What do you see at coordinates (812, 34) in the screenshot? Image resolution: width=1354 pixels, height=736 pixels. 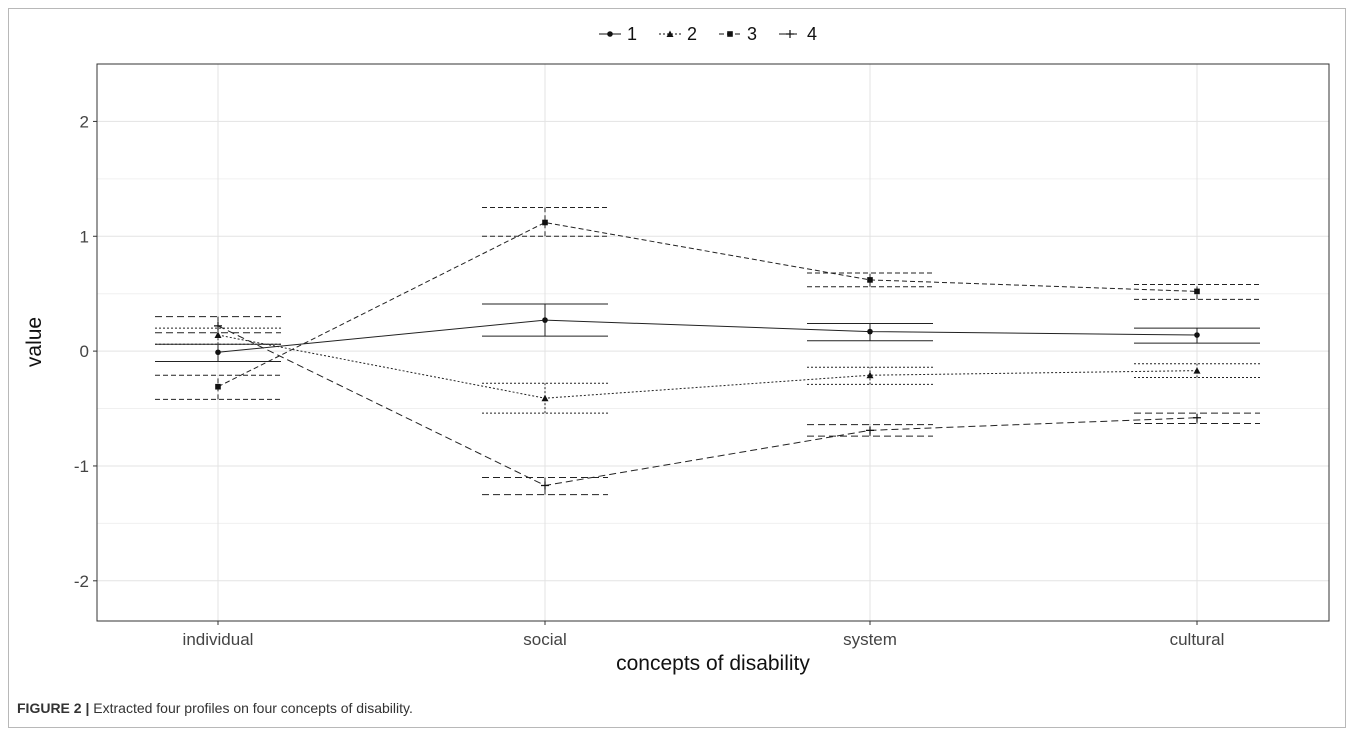 I see `legend-label: 4` at bounding box center [812, 34].